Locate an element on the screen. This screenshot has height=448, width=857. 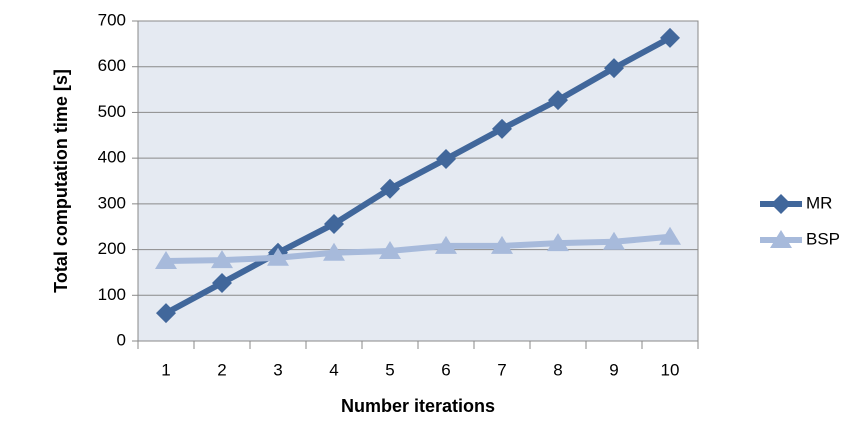
x-tick-label: 10 is located at coordinates (670, 369).